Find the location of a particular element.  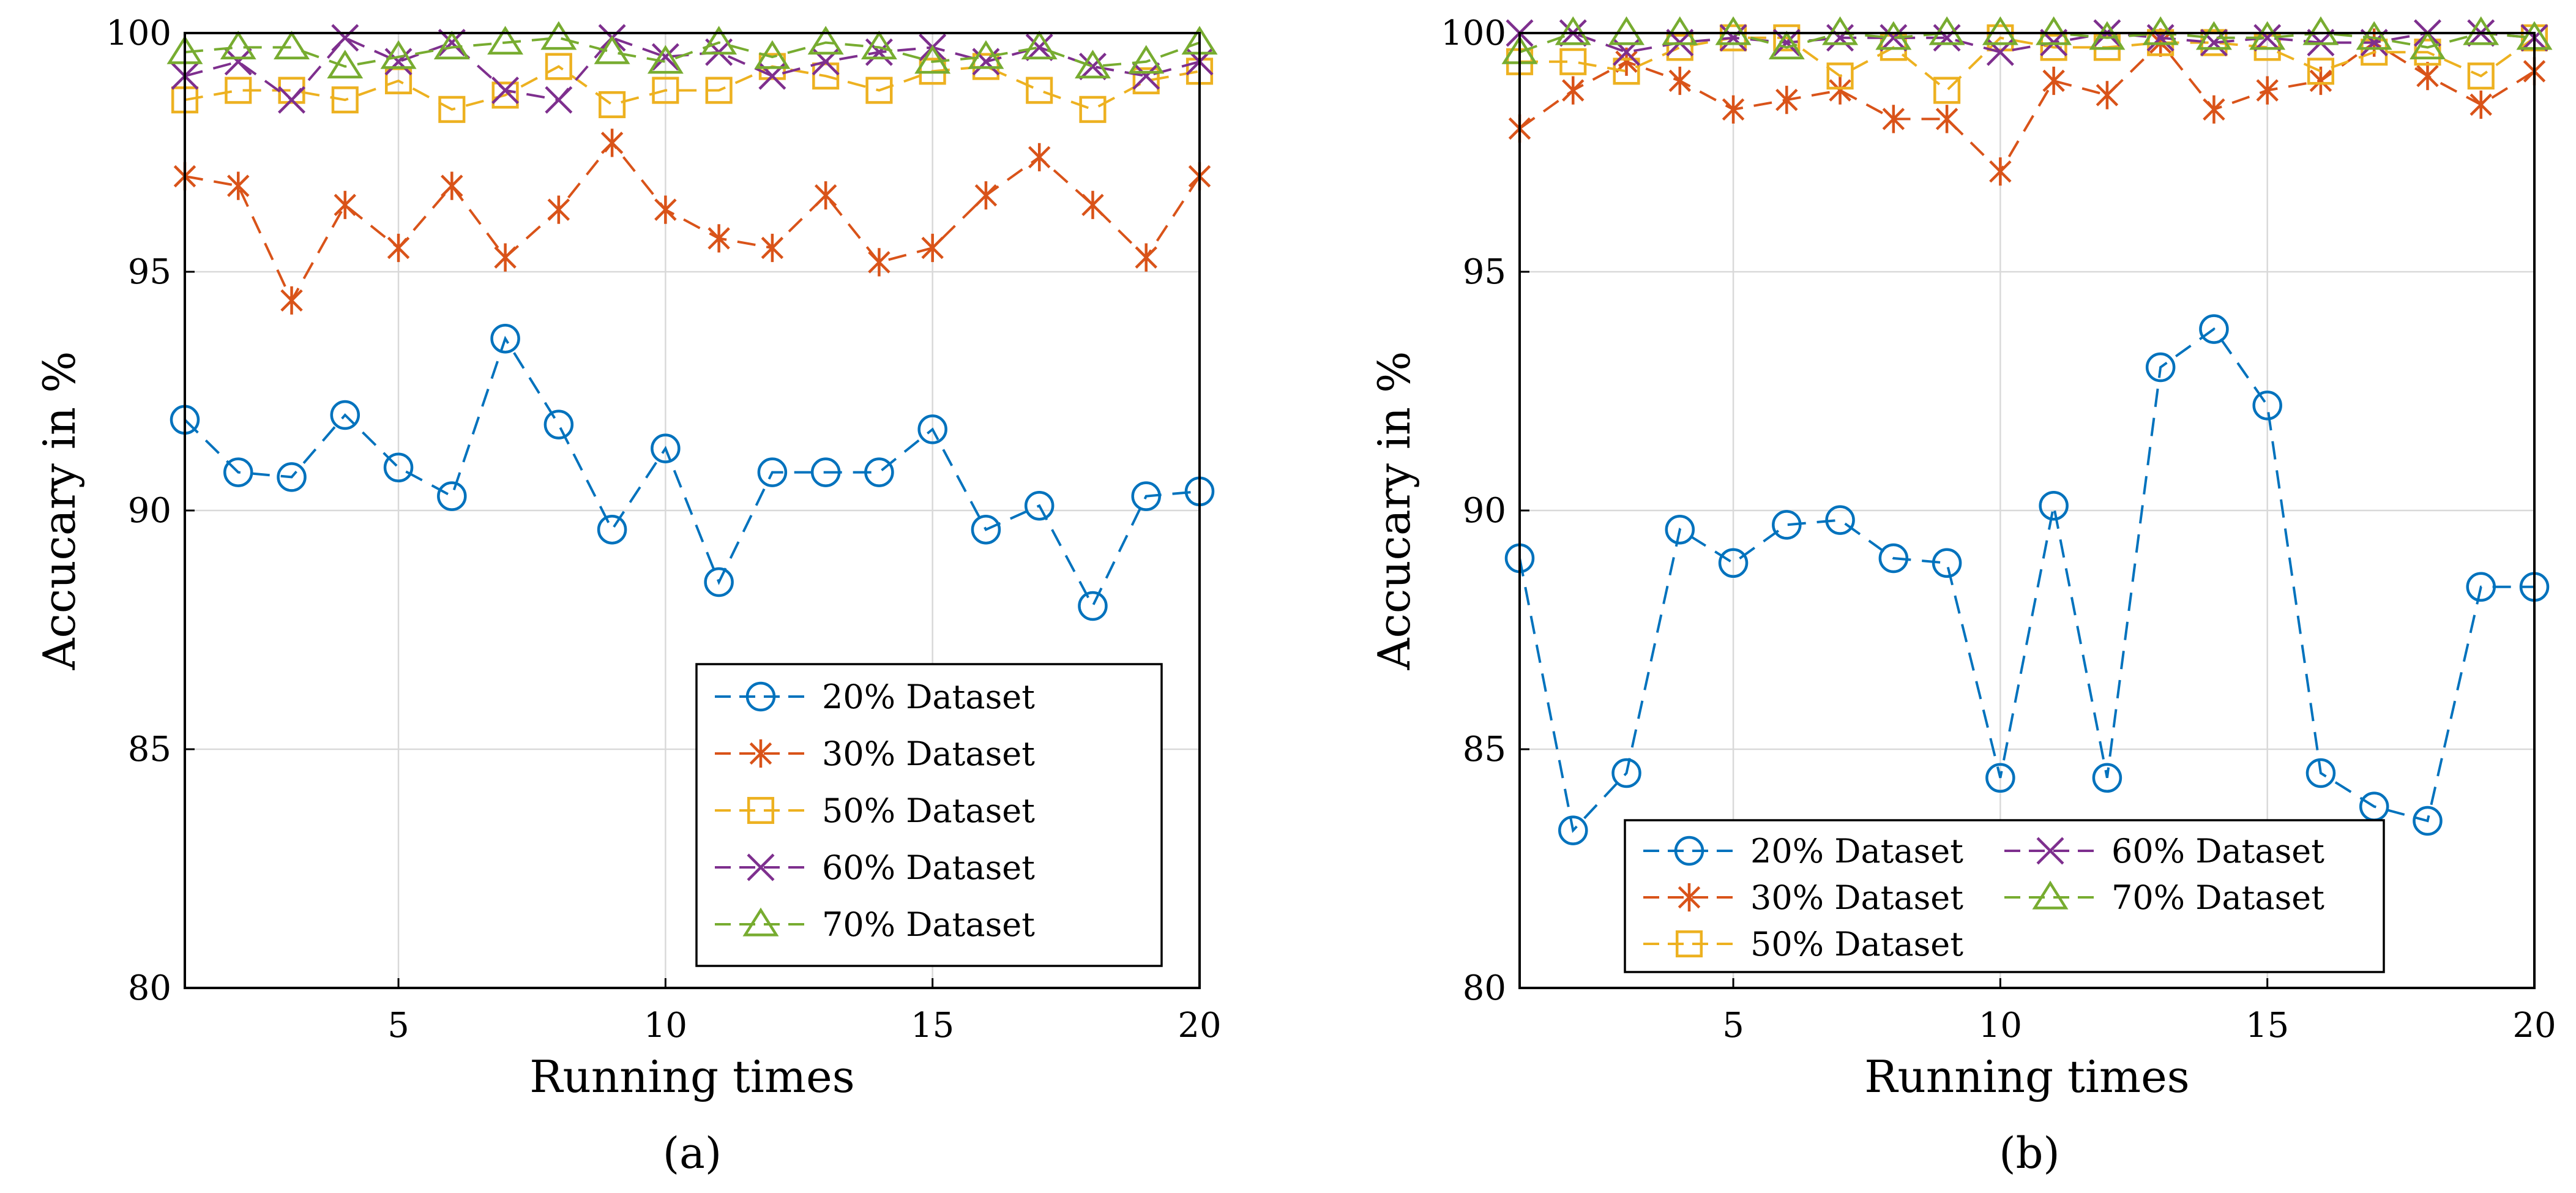

panel-b-legend-item-20pct-dataset: 20% Dataset is located at coordinates (1803, 851).